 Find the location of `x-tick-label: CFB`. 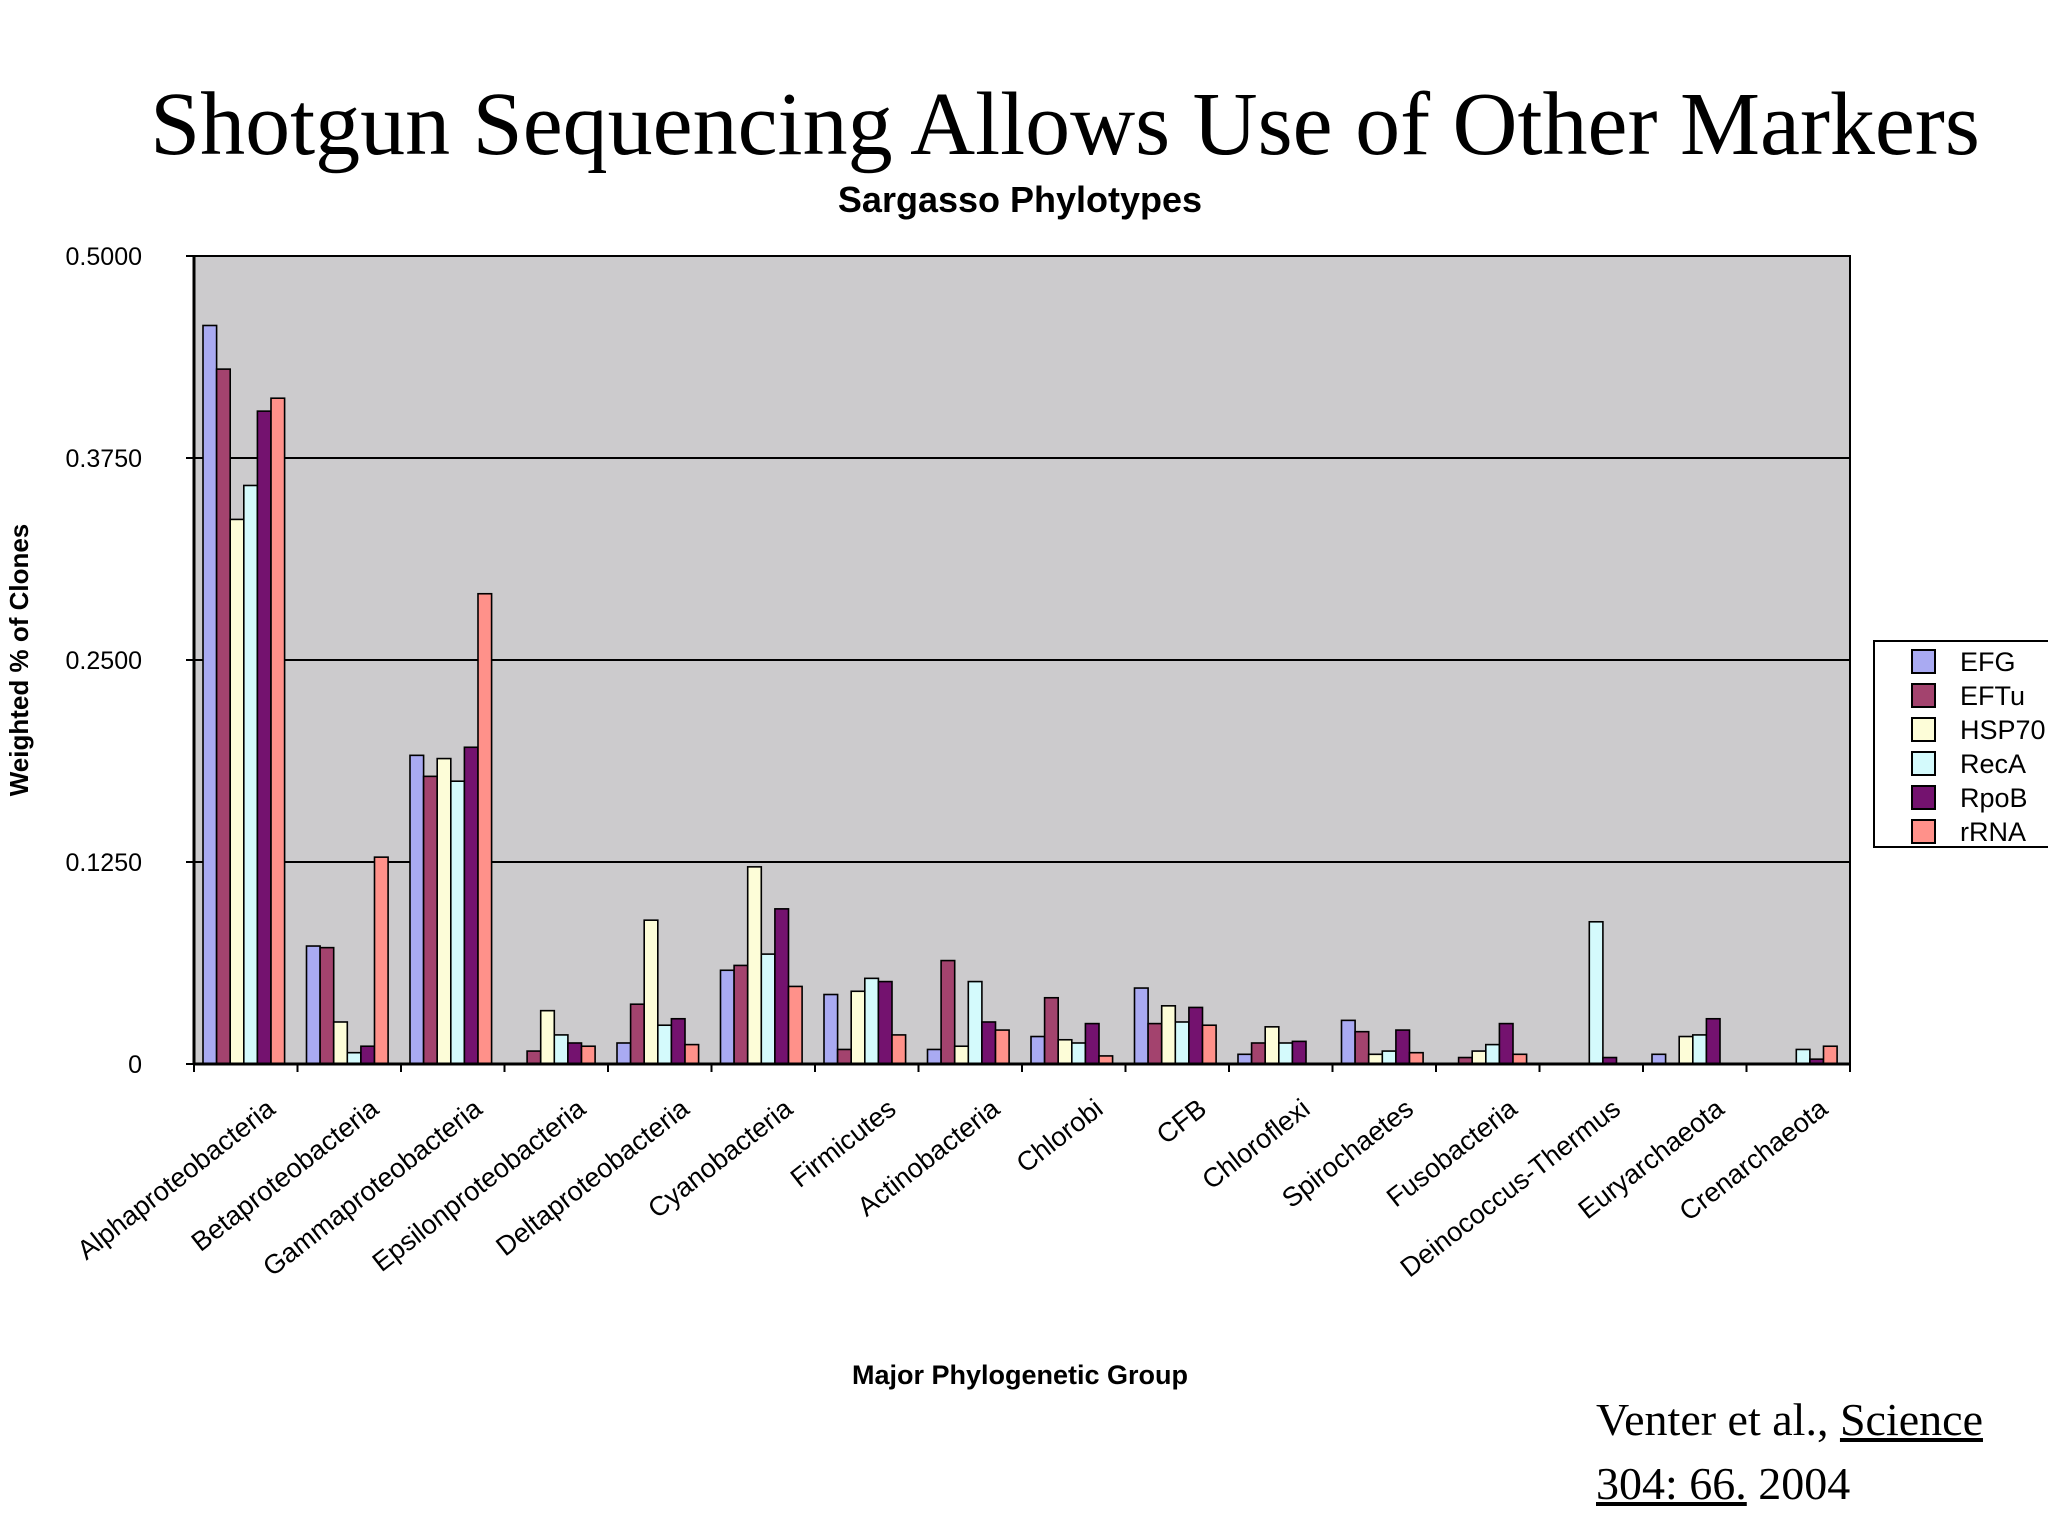

x-tick-label: CFB is located at coordinates (1181, 1121).